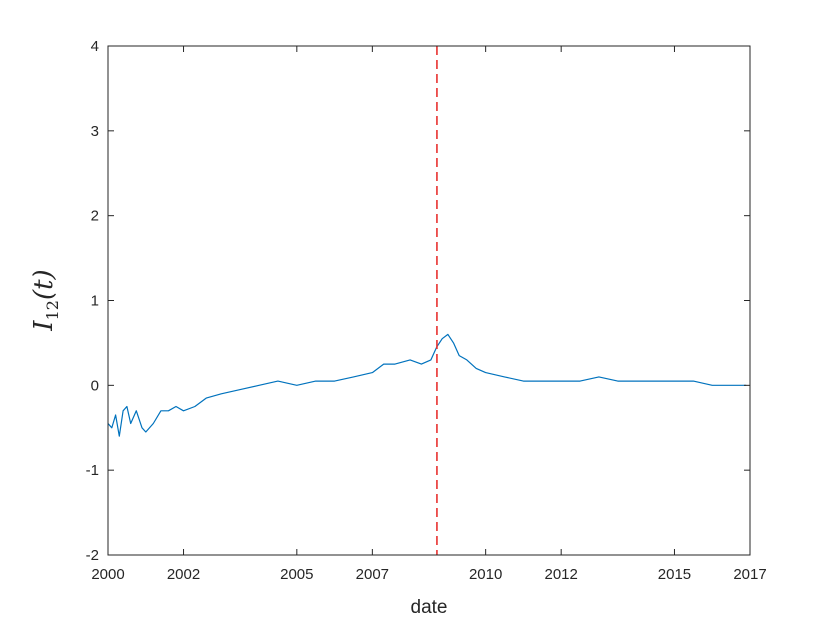 This screenshot has height=623, width=830. What do you see at coordinates (95, 216) in the screenshot?
I see `y-tick-label: 2` at bounding box center [95, 216].